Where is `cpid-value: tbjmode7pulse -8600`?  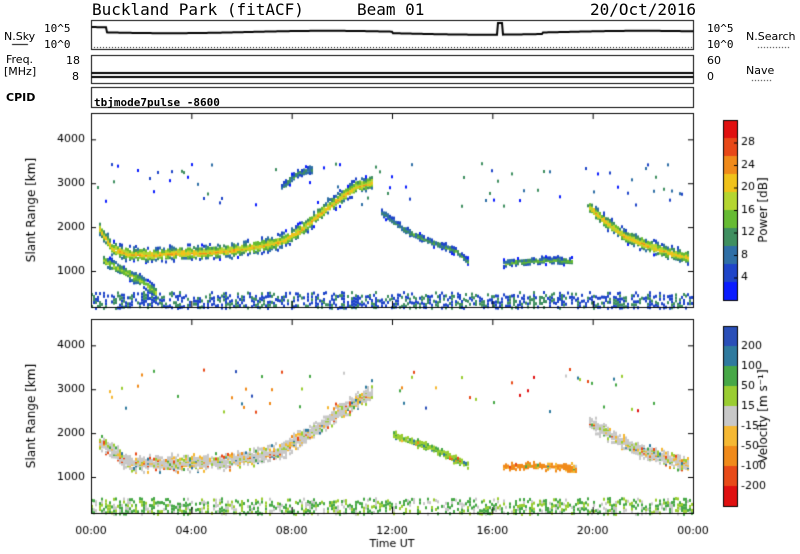
cpid-value: tbjmode7pulse -8600 is located at coordinates (157, 102).